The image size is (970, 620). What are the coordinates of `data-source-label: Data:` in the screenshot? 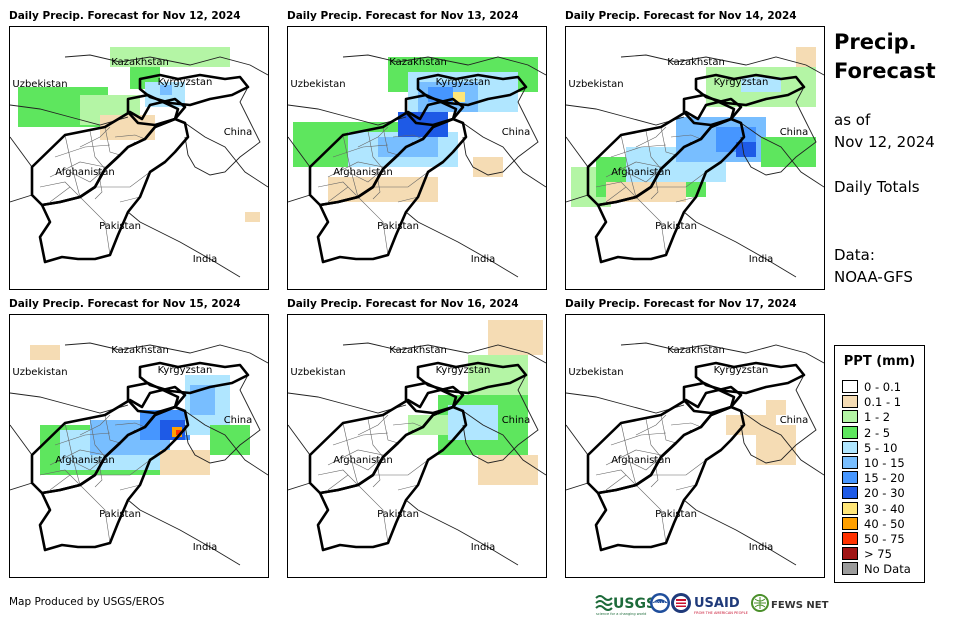 It's located at (854, 255).